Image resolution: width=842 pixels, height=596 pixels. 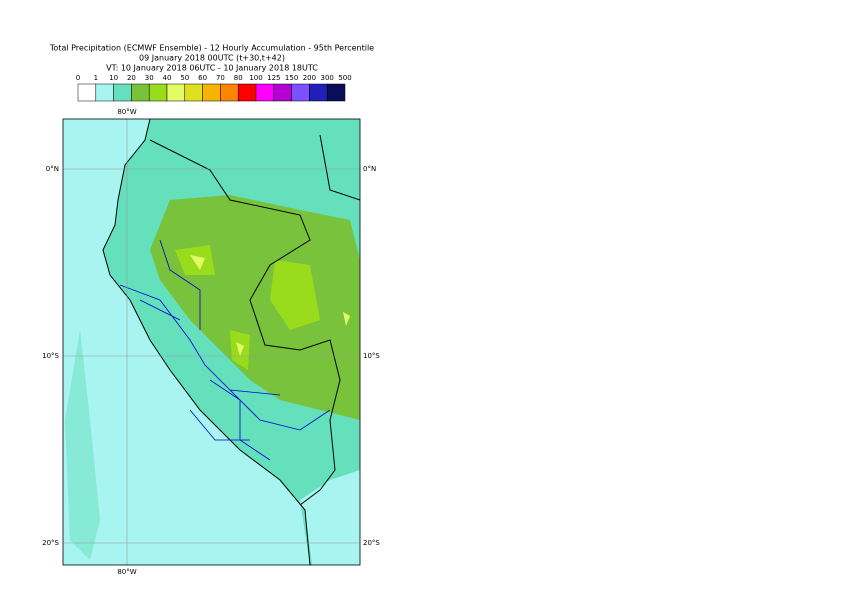 What do you see at coordinates (131, 78) in the screenshot?
I see `legend-label: 20` at bounding box center [131, 78].